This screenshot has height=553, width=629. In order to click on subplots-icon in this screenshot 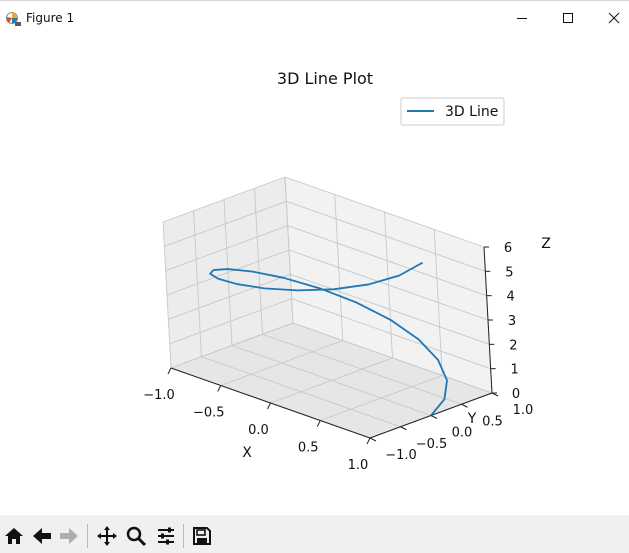, I will do `click(166, 536)`.